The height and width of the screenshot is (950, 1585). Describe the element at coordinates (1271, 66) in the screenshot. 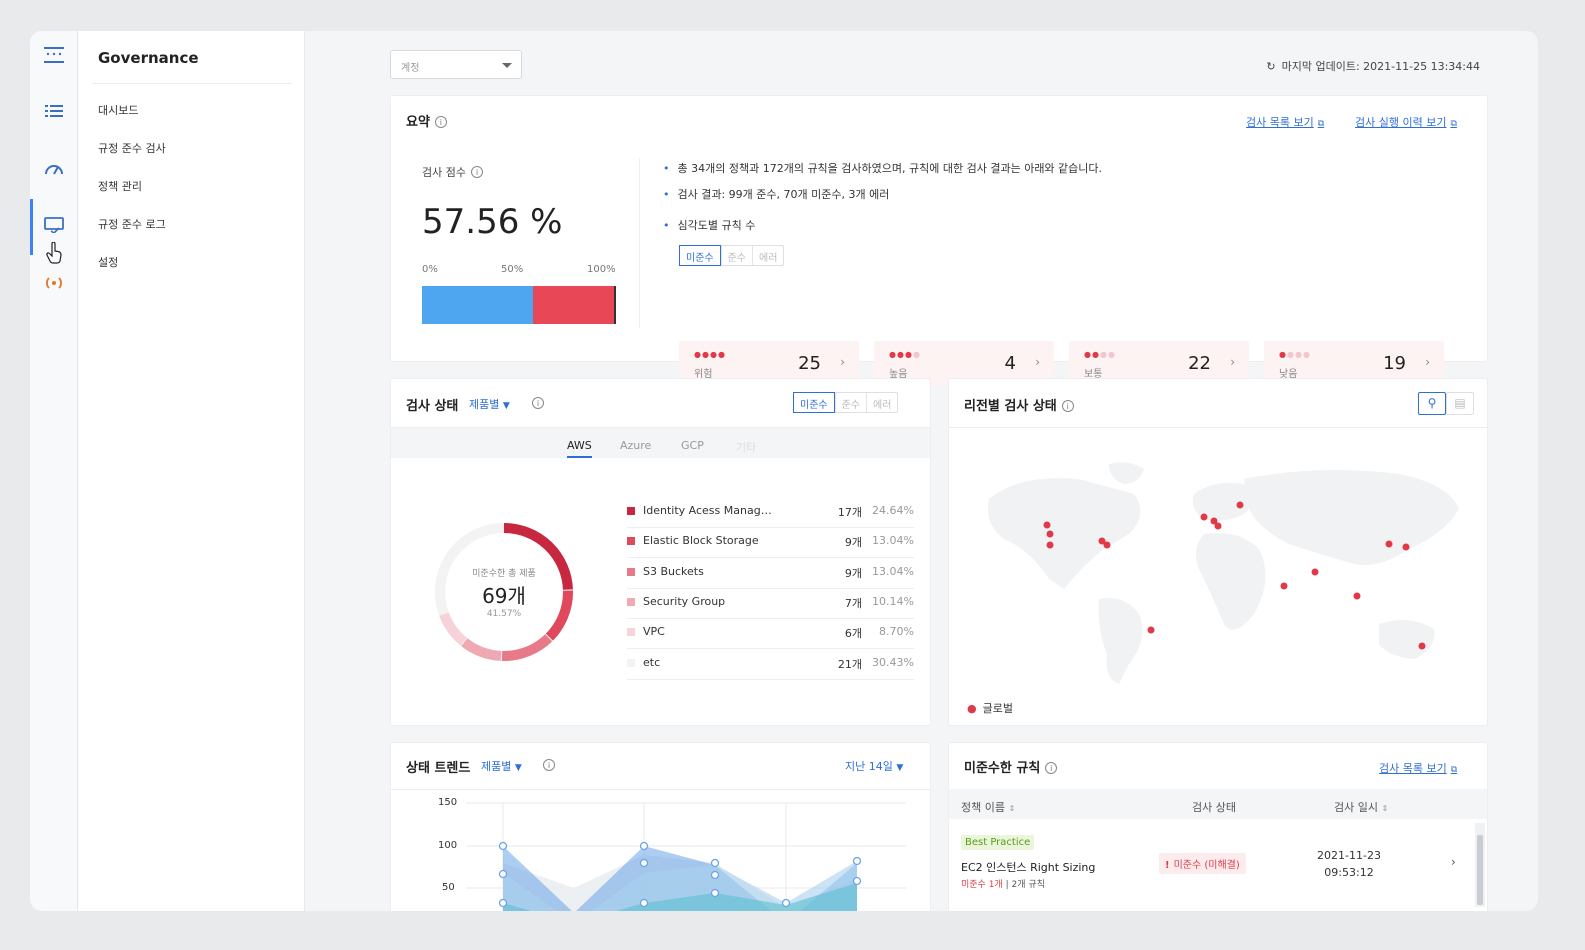

I see `refresh-icon: ↻` at that location.